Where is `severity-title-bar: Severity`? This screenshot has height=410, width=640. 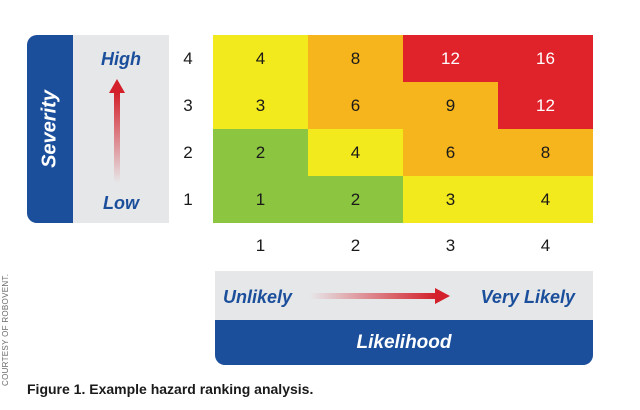 severity-title-bar: Severity is located at coordinates (50, 129).